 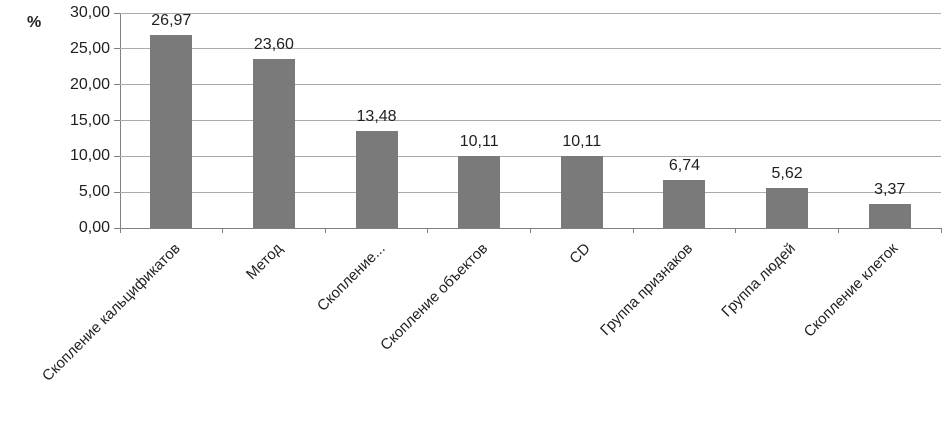 What do you see at coordinates (580, 254) in the screenshot?
I see `x-axis-tick-label: CD` at bounding box center [580, 254].